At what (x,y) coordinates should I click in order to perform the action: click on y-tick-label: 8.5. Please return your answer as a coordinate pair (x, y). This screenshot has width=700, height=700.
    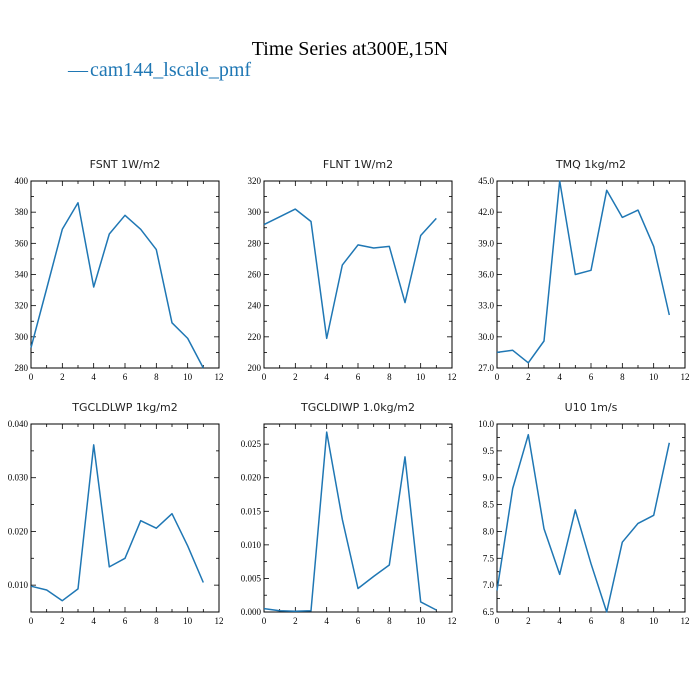
    Looking at the image, I should click on (489, 505).